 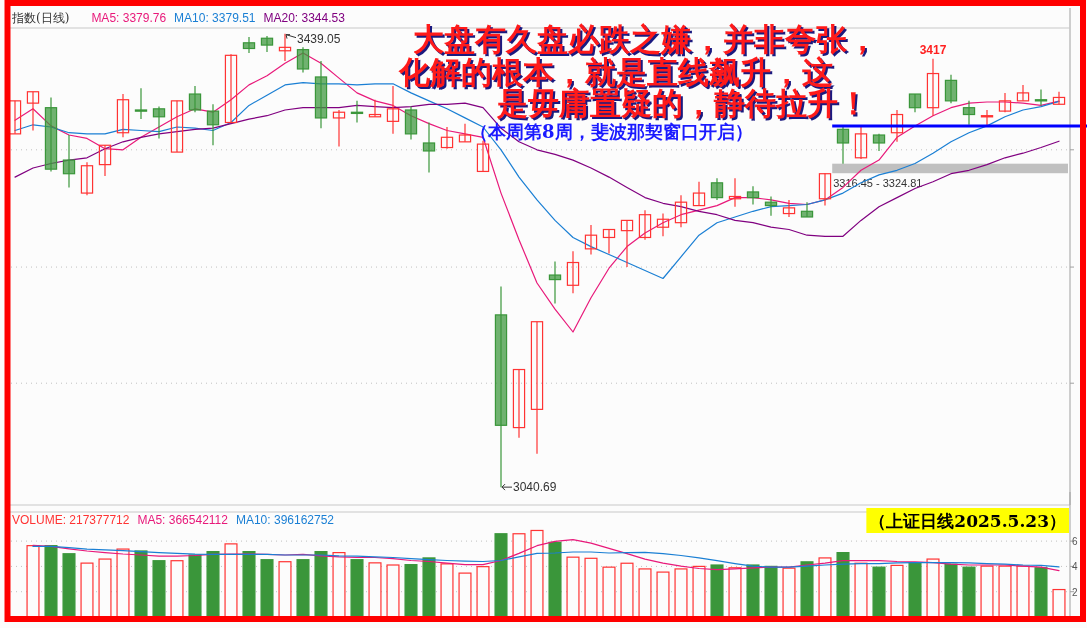 I want to click on line-series, so click(x=546, y=556).